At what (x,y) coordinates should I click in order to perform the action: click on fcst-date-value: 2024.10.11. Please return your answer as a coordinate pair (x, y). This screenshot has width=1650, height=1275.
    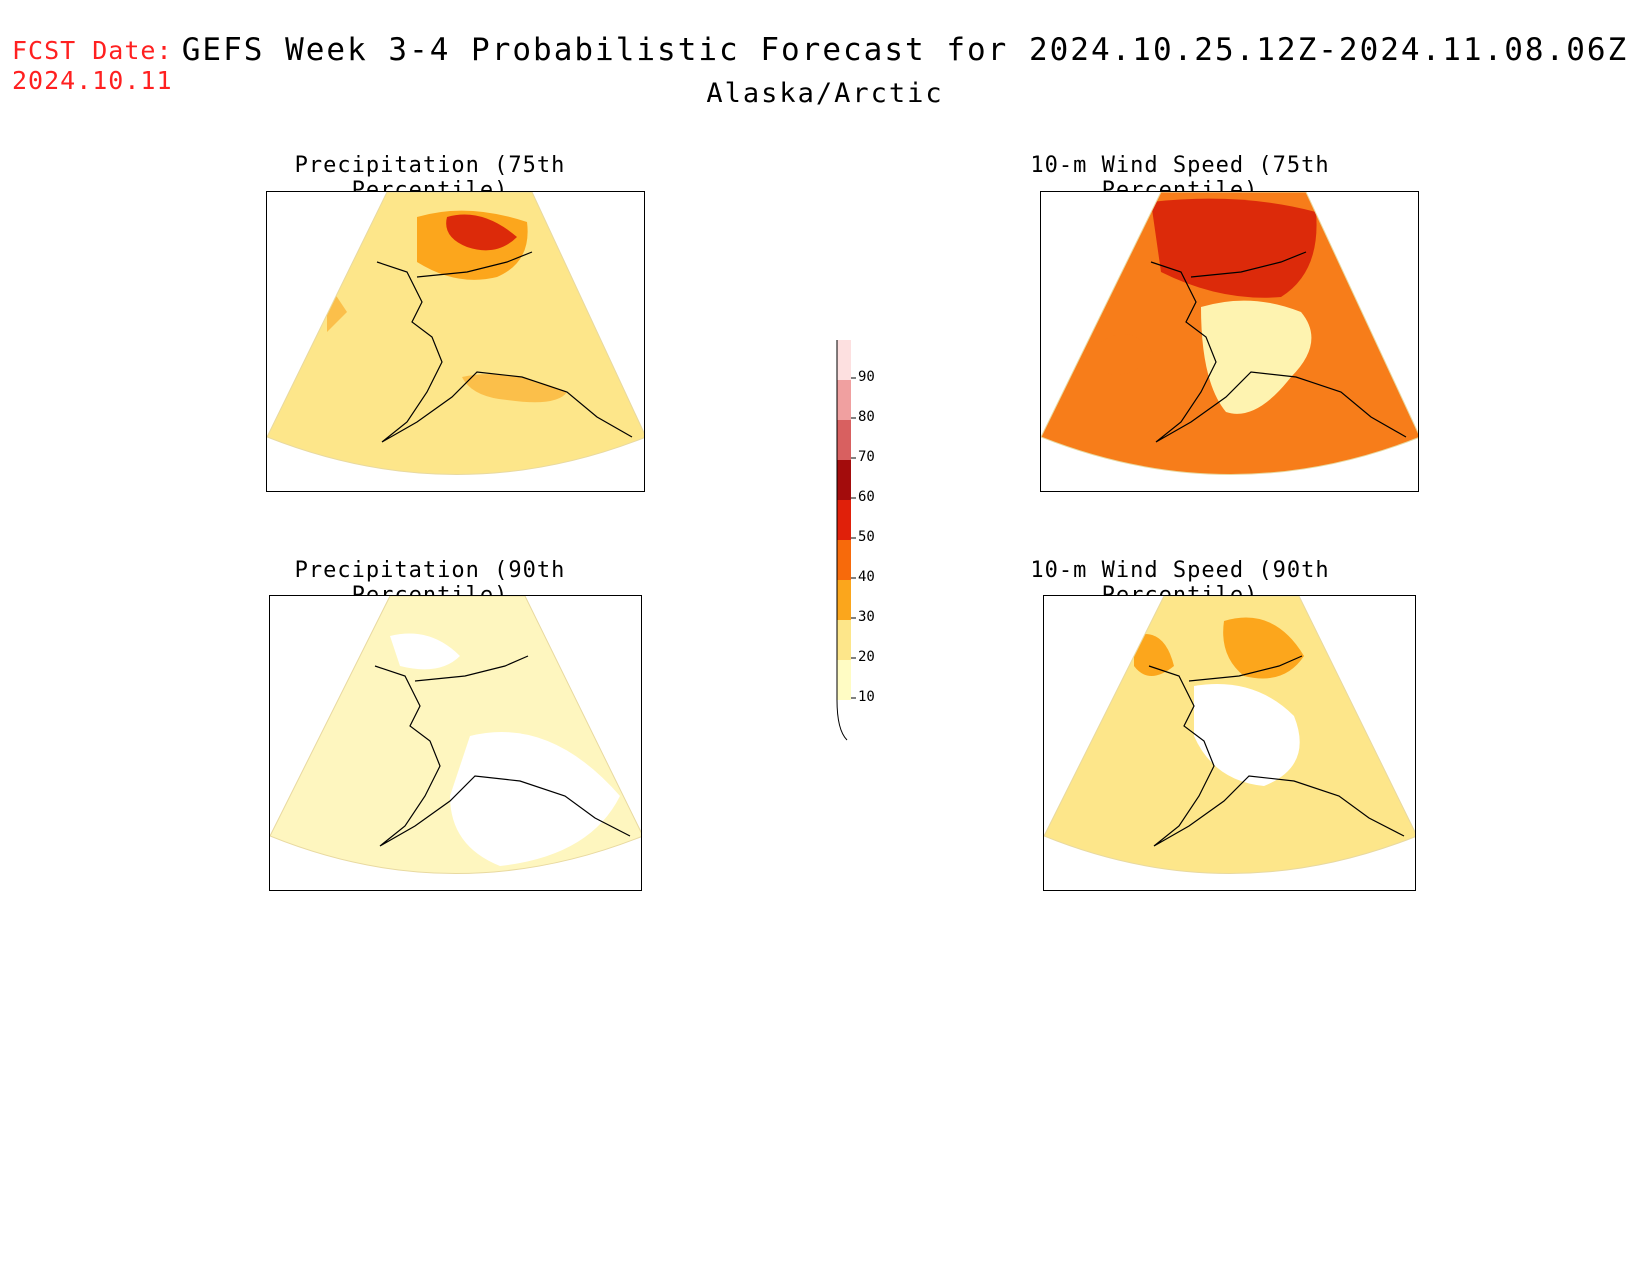
    Looking at the image, I should click on (92, 80).